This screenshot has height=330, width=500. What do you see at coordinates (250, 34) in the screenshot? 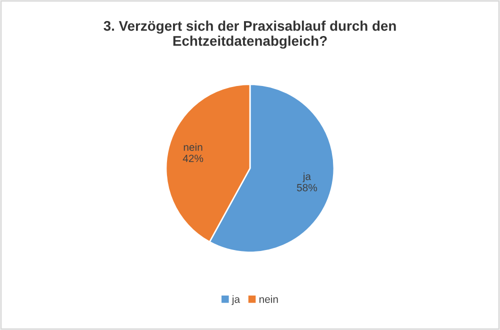
I see `chart-title: 3. Verzögert sich der Praxisablauf durch den Echtzeitdatenabgleich?` at bounding box center [250, 34].